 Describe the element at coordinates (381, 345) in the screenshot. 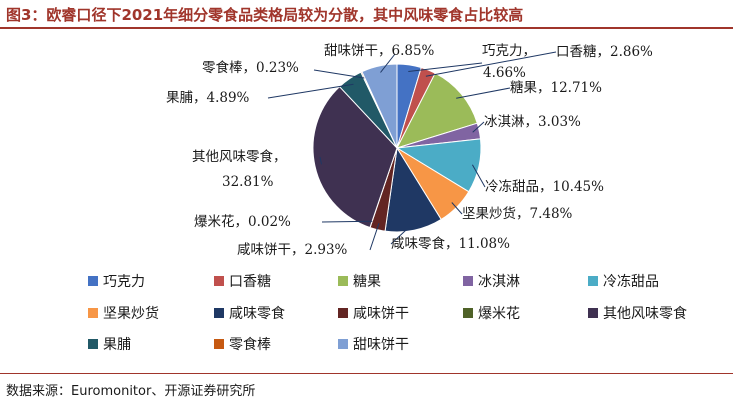

I see `legend-label-13: 甜味饼干` at that location.